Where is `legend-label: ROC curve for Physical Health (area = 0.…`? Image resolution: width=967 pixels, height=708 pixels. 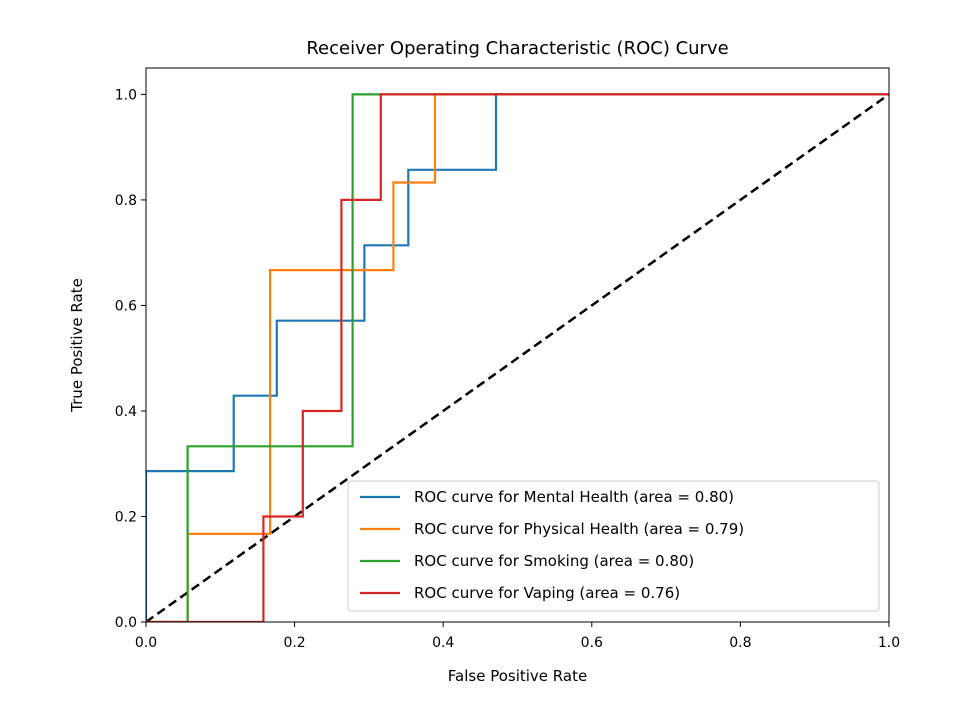
legend-label: ROC curve for Physical Health (area = 0.… is located at coordinates (579, 529).